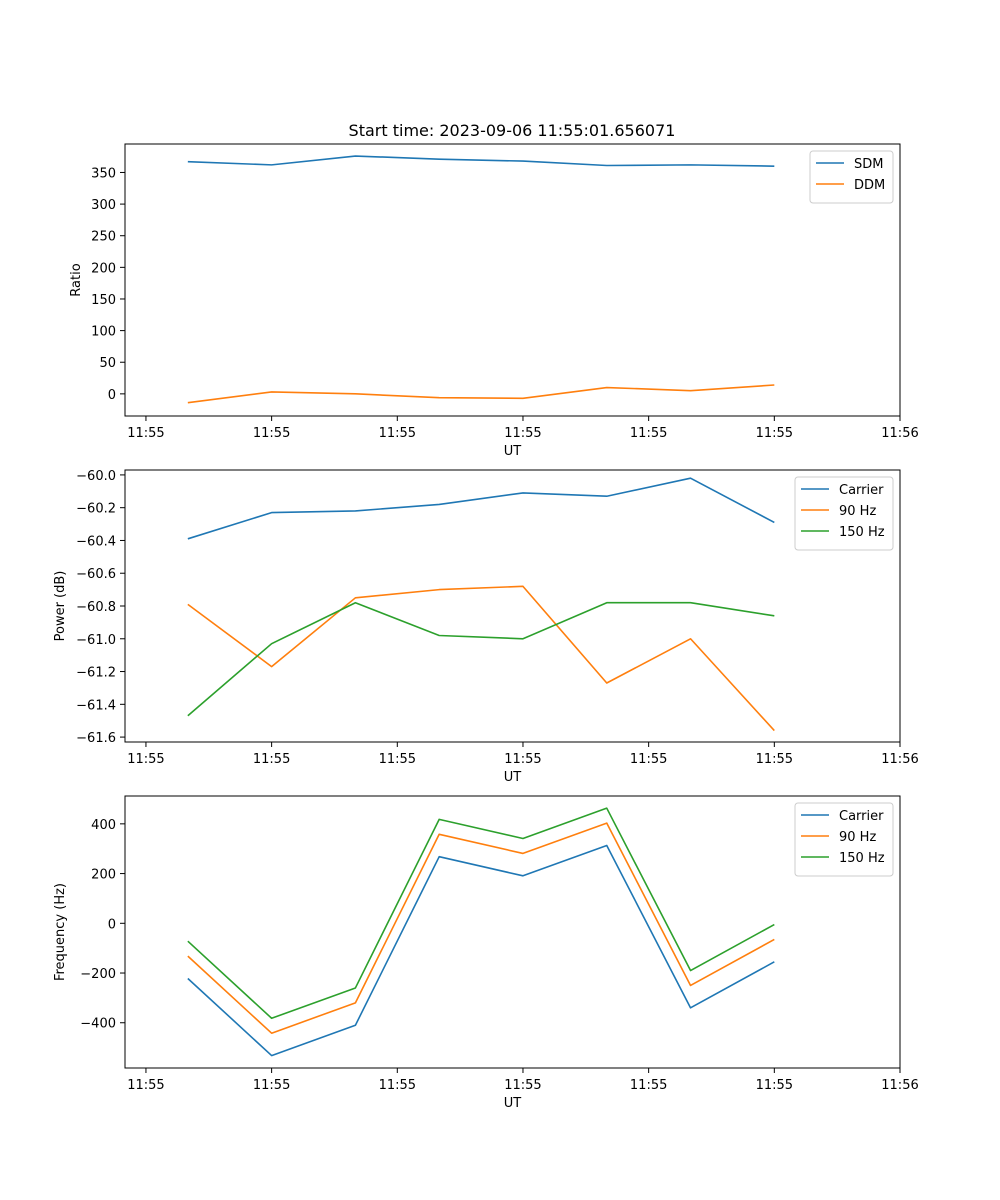  What do you see at coordinates (481, 161) in the screenshot?
I see `series-line-sdm` at bounding box center [481, 161].